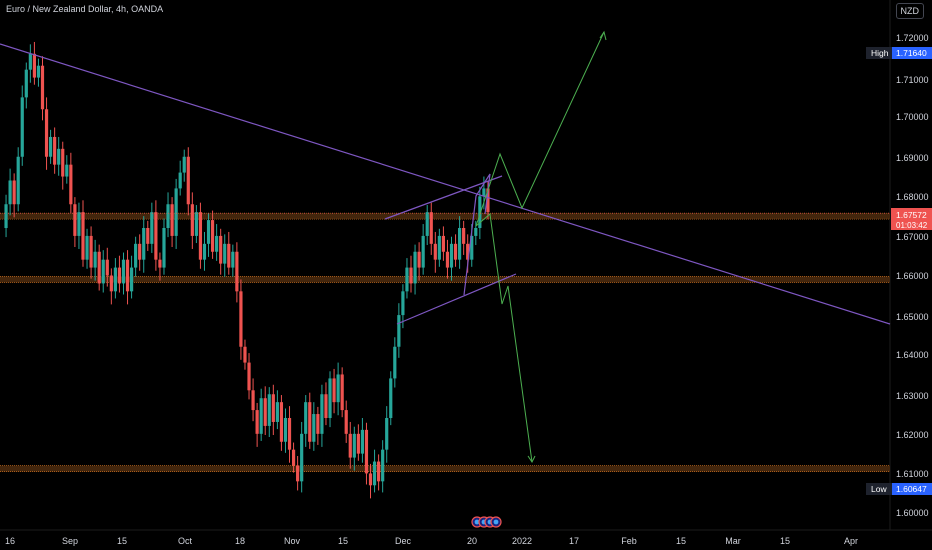 This screenshot has width=932, height=550. Describe the element at coordinates (522, 541) in the screenshot. I see `x-tick-label: 2022` at that location.